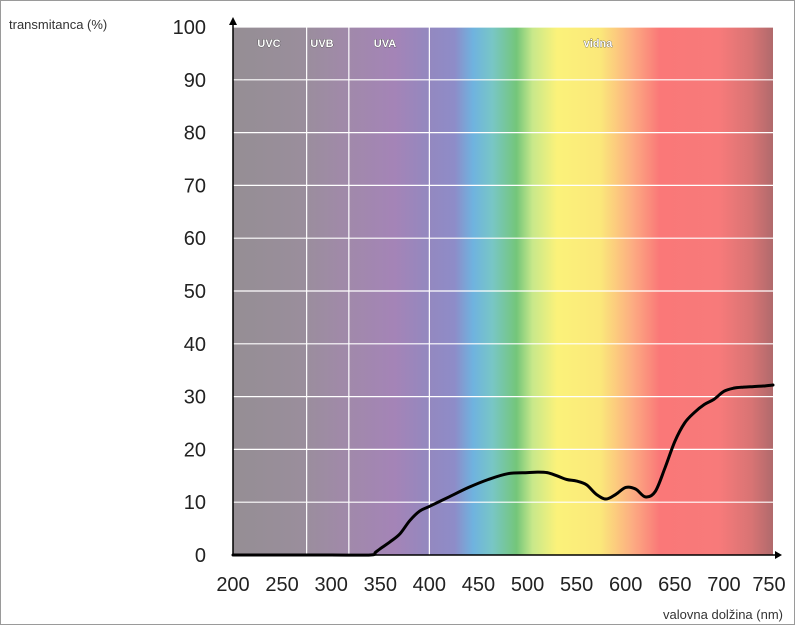 The height and width of the screenshot is (626, 795). Describe the element at coordinates (195, 345) in the screenshot. I see `y-tick-label: 40` at that location.